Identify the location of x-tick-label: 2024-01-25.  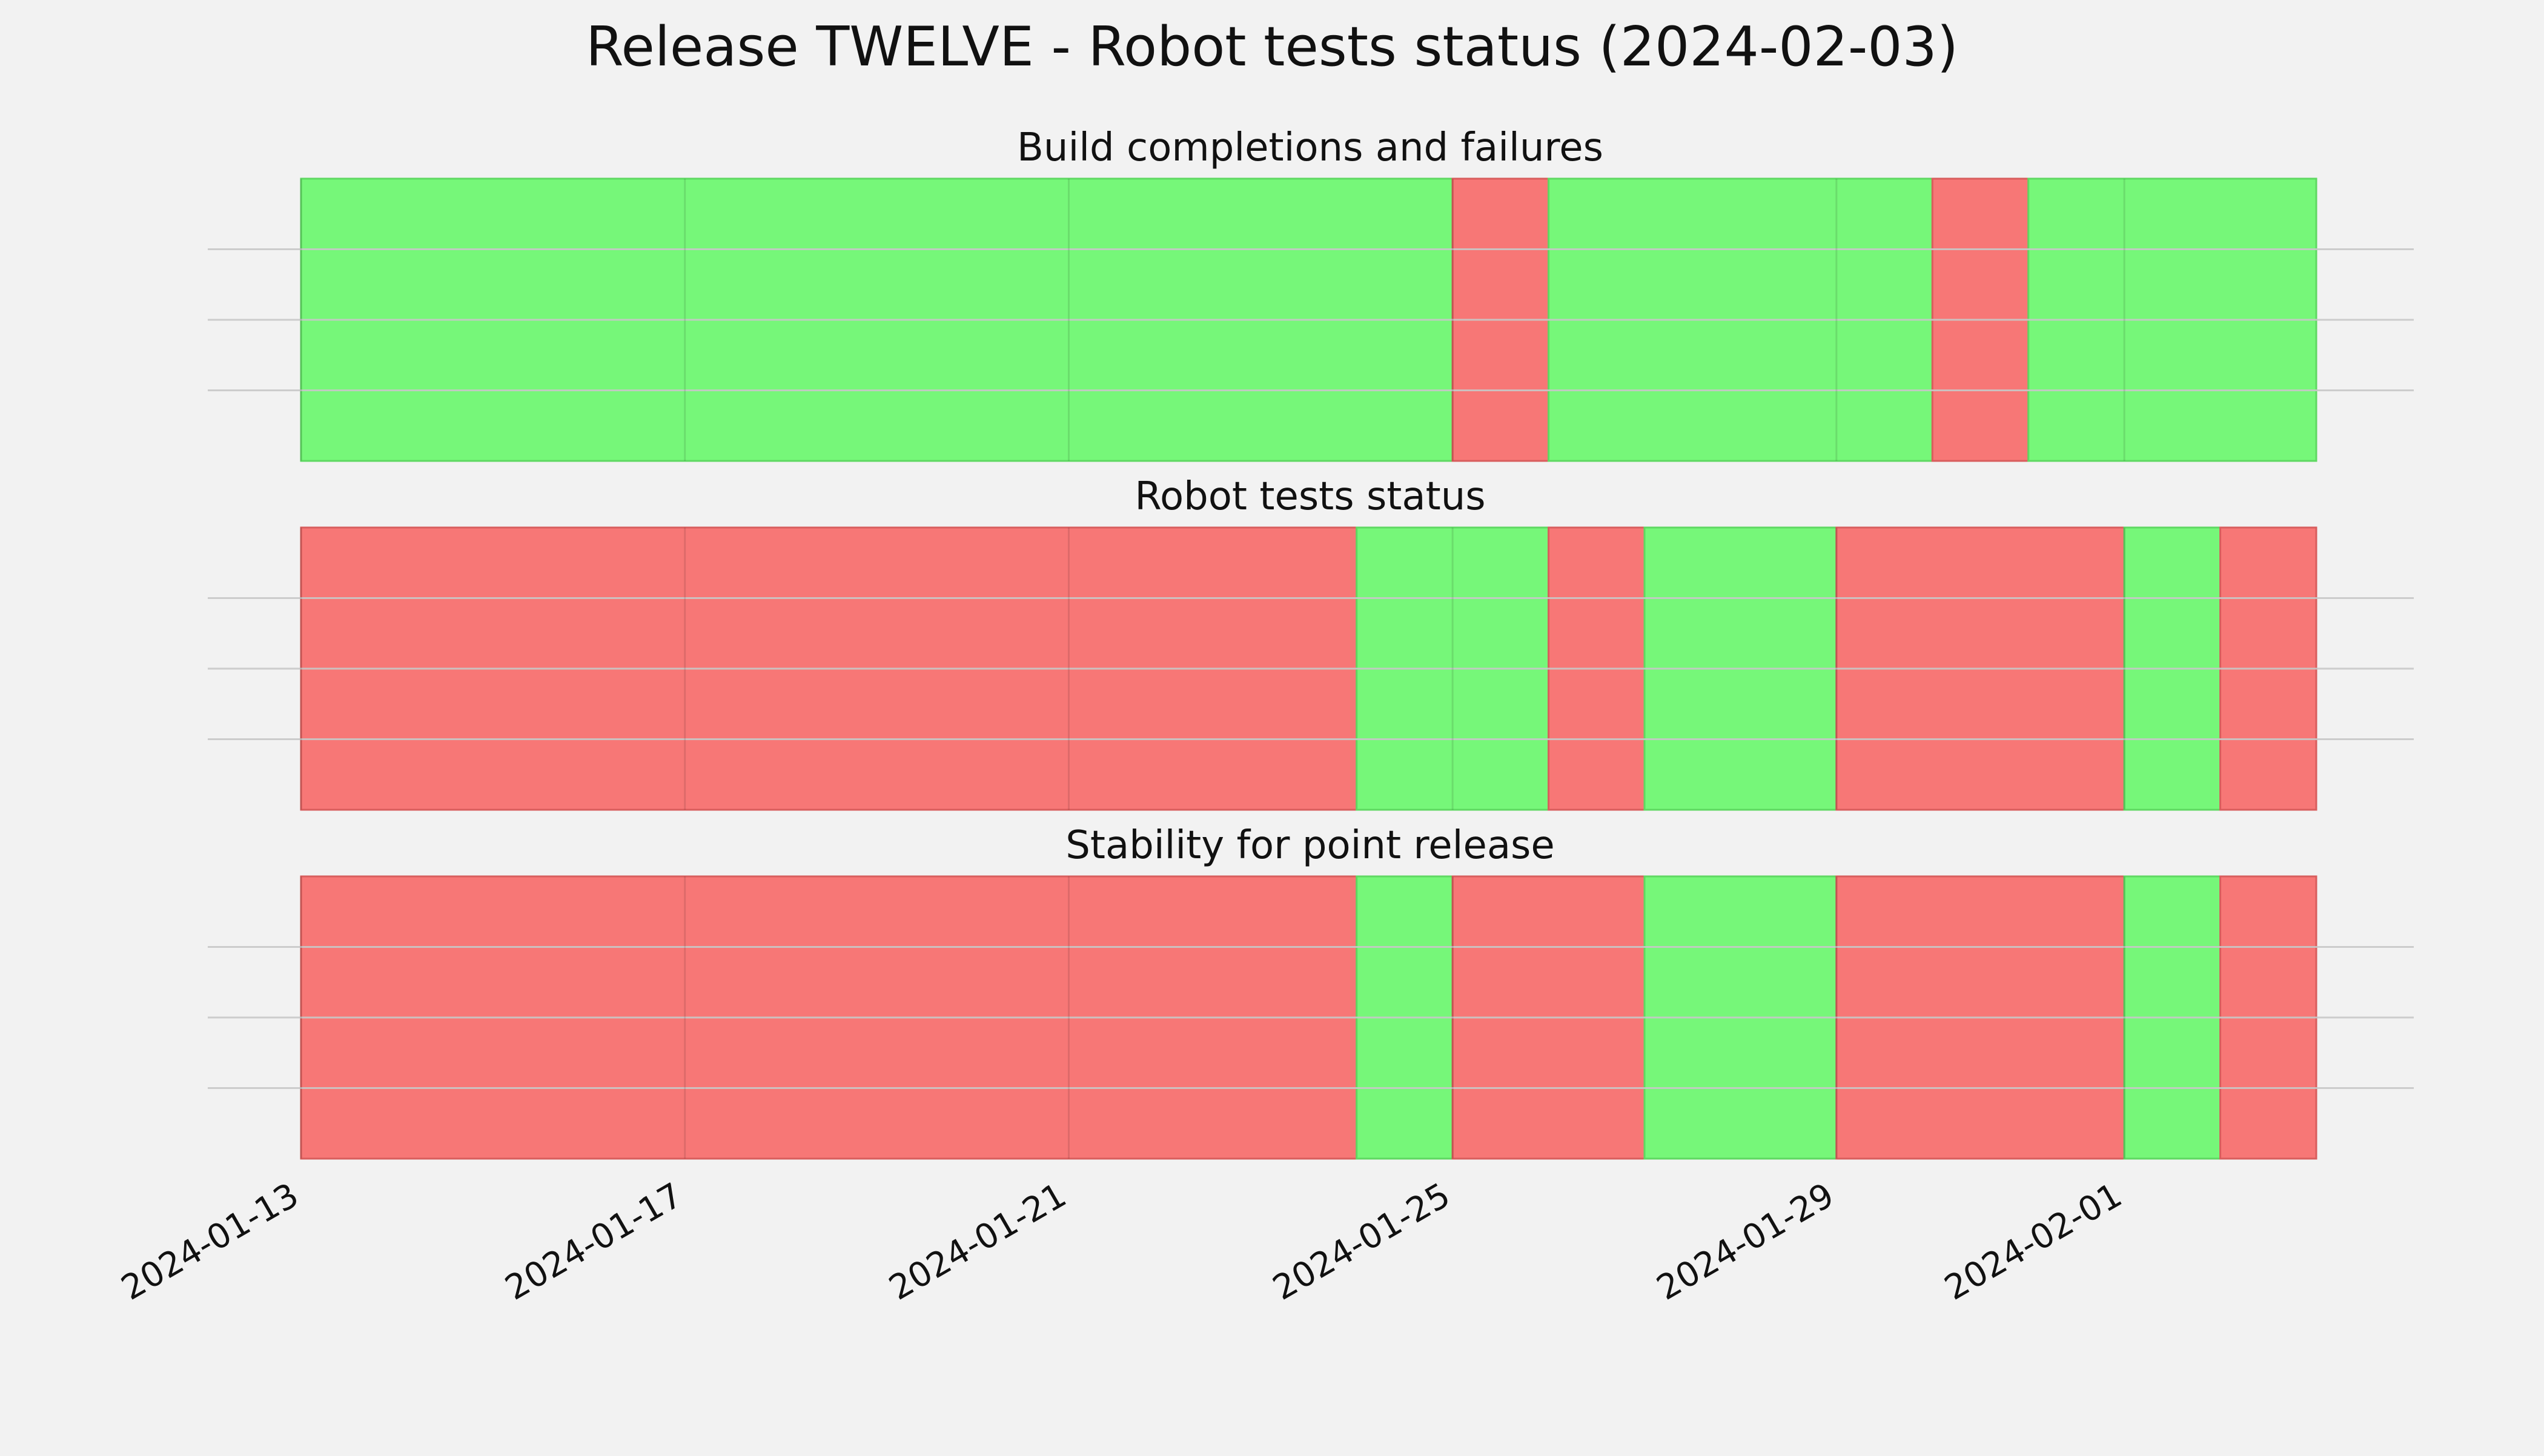
(1362, 1242).